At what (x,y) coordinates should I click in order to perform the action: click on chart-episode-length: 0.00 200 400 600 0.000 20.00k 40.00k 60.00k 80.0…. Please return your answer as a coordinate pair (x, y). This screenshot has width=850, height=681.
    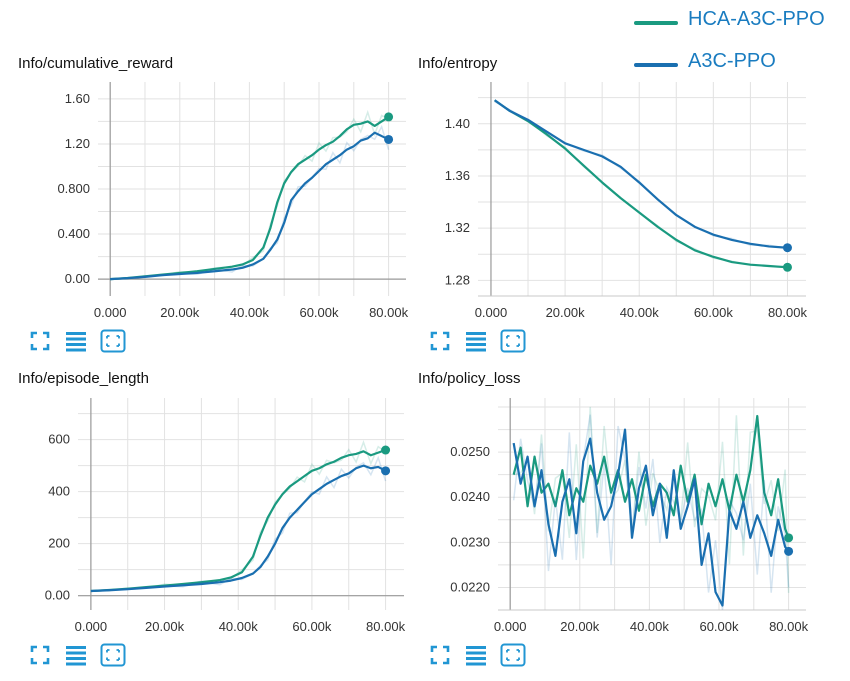
    Looking at the image, I should click on (225, 516).